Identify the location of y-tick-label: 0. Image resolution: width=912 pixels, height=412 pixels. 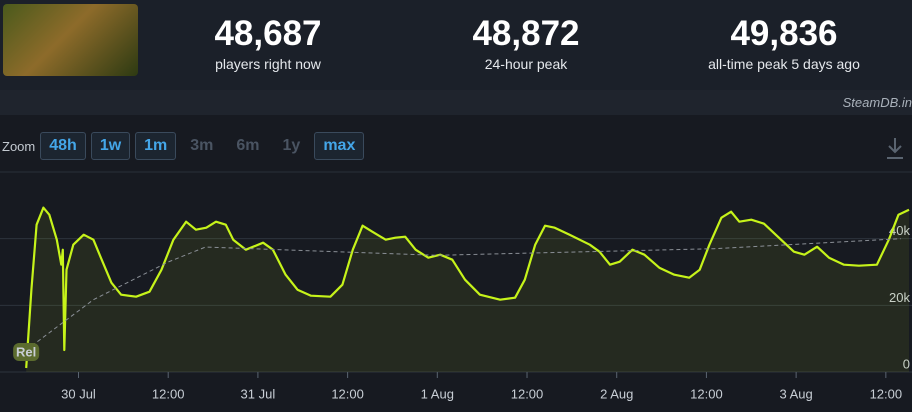
(906, 363).